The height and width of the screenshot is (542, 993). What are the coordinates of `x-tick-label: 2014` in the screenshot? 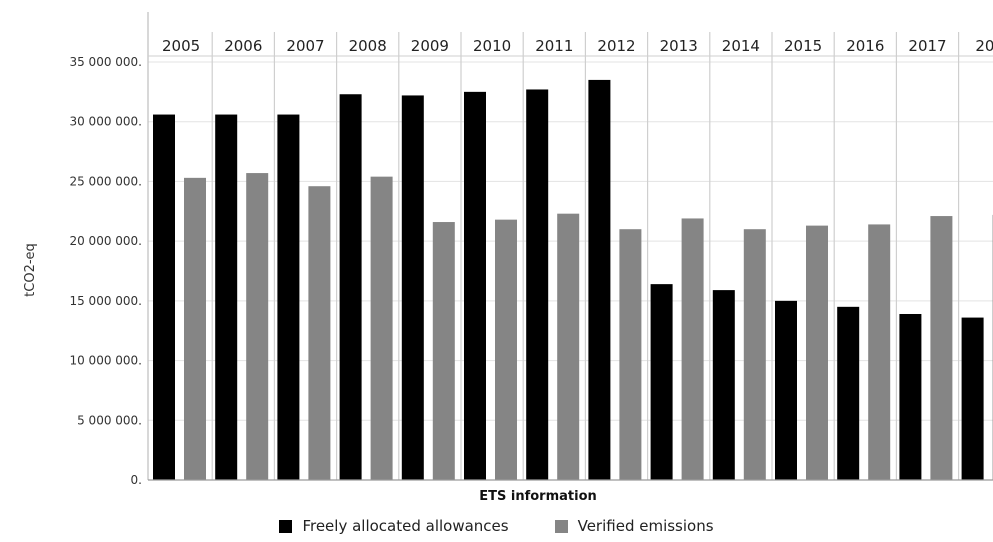 It's located at (741, 46).